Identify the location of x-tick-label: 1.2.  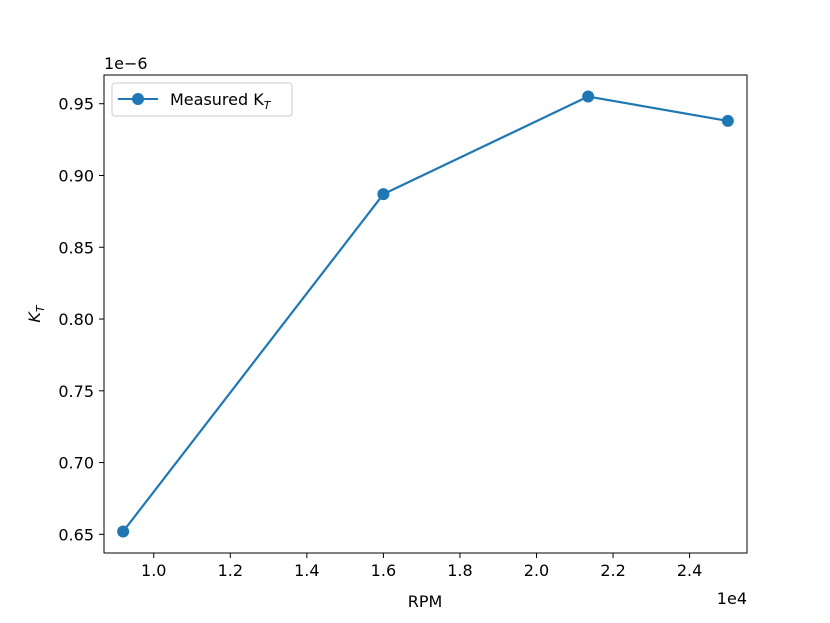
(230, 570).